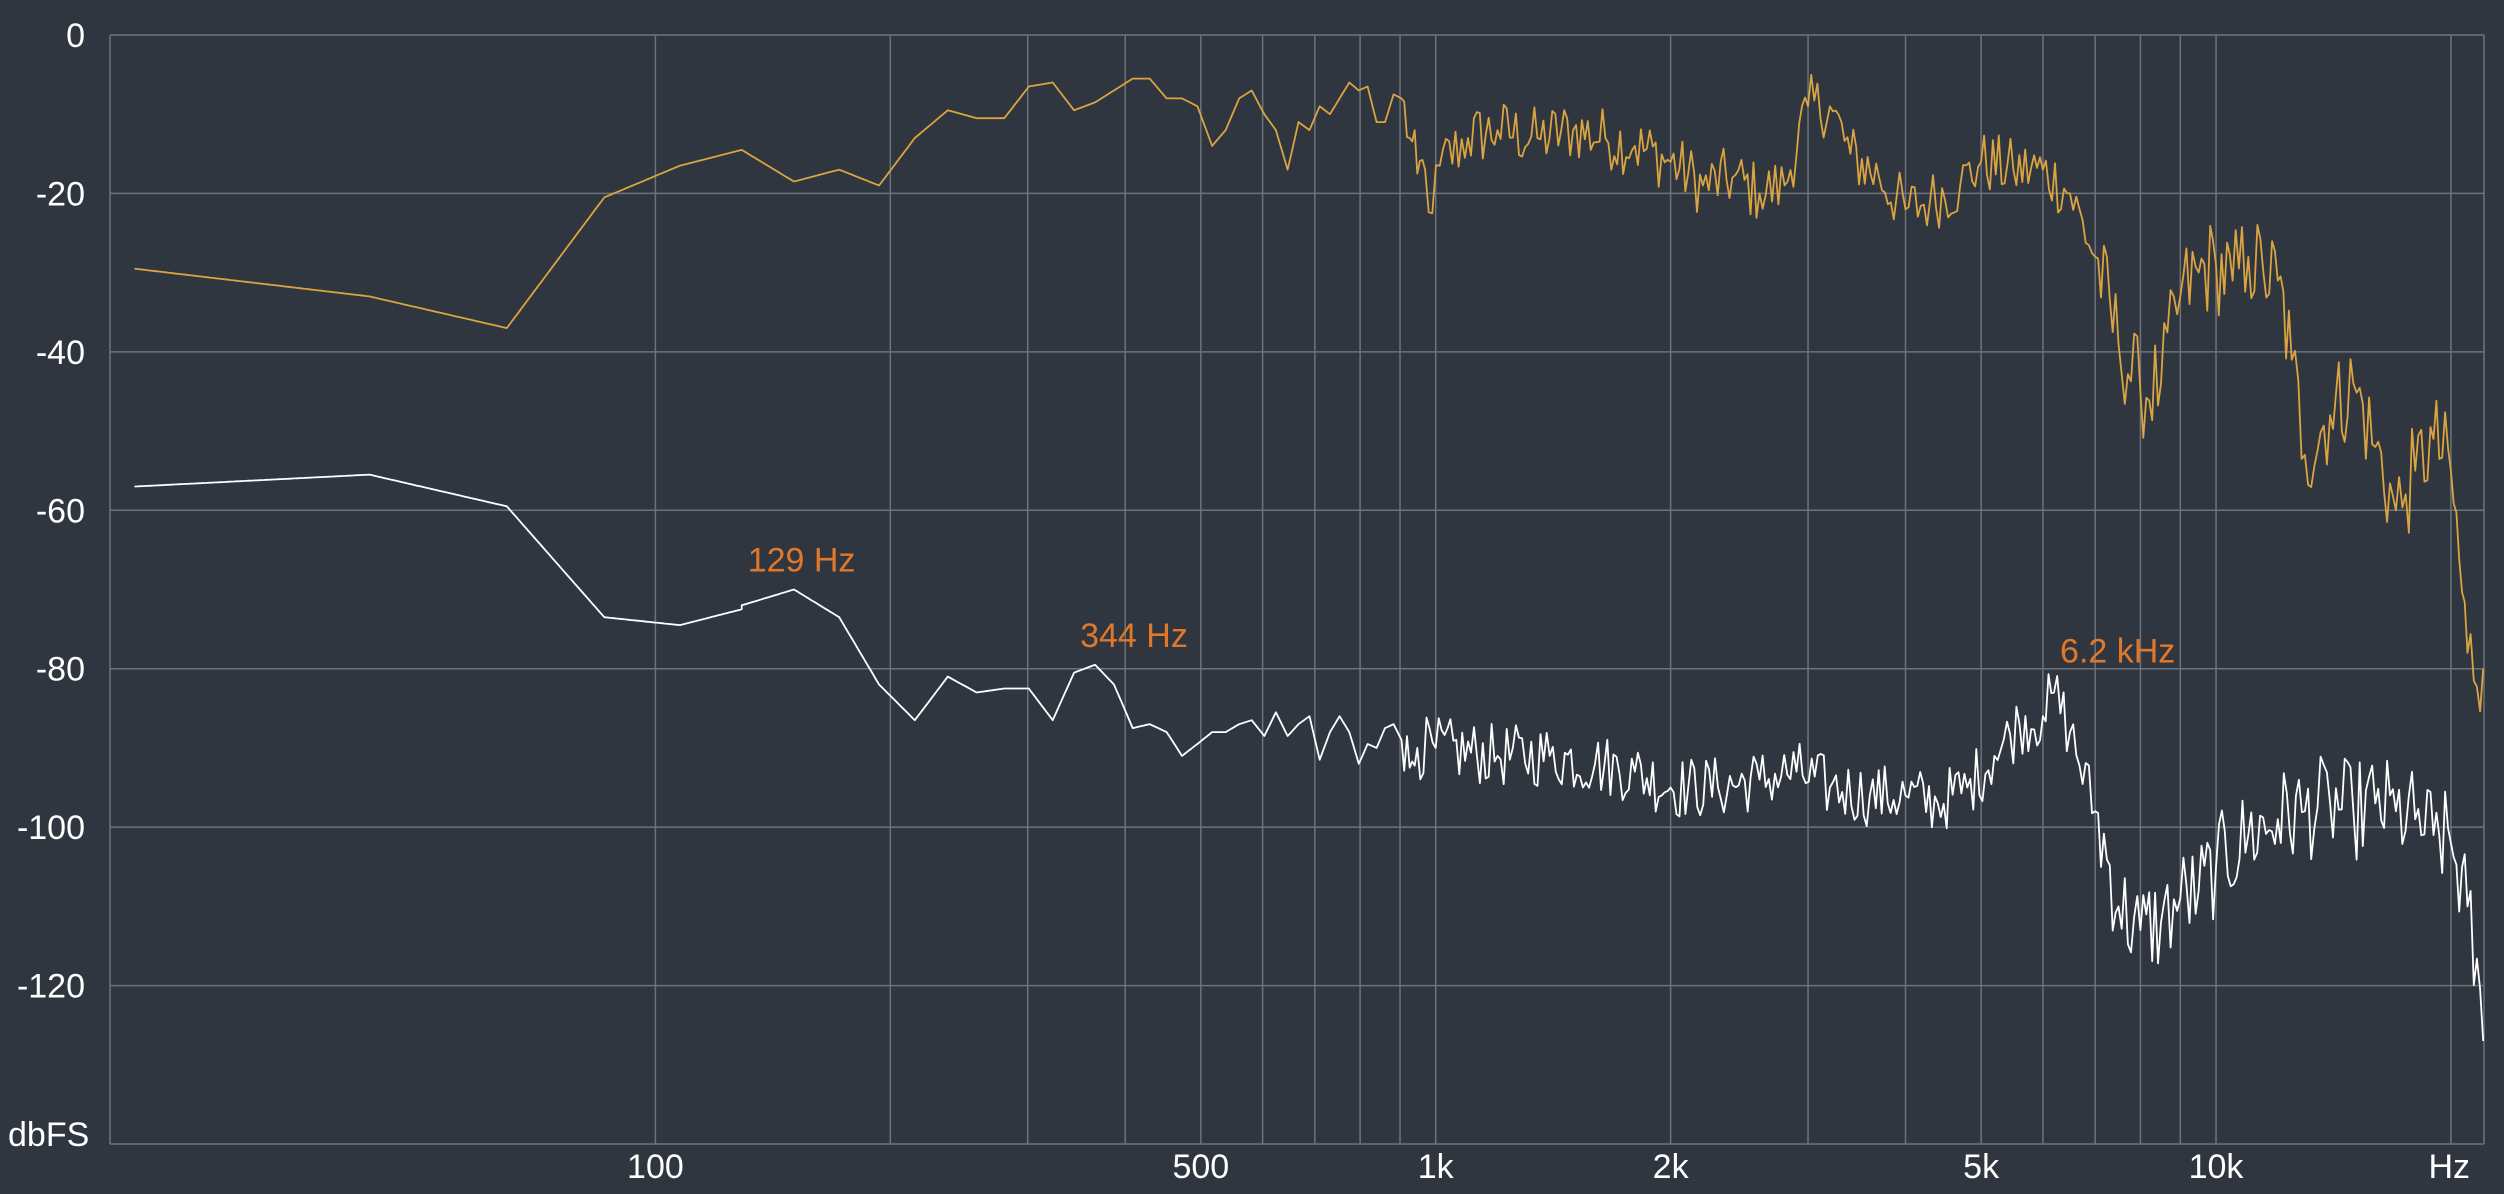  What do you see at coordinates (51, 828) in the screenshot?
I see `y-tick-label: -100` at bounding box center [51, 828].